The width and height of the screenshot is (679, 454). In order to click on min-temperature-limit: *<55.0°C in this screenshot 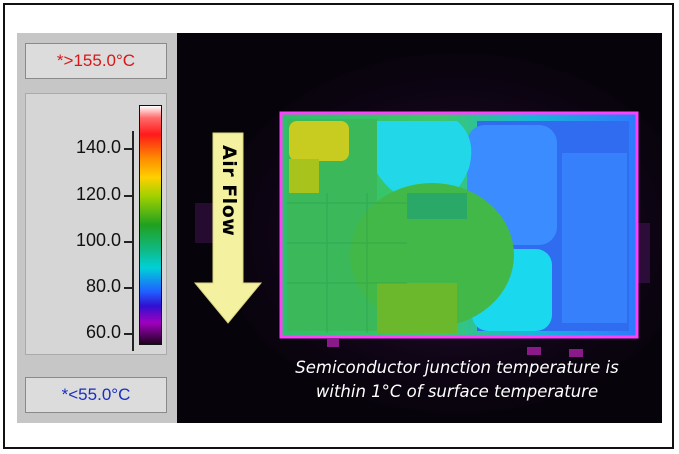, I will do `click(96, 395)`.